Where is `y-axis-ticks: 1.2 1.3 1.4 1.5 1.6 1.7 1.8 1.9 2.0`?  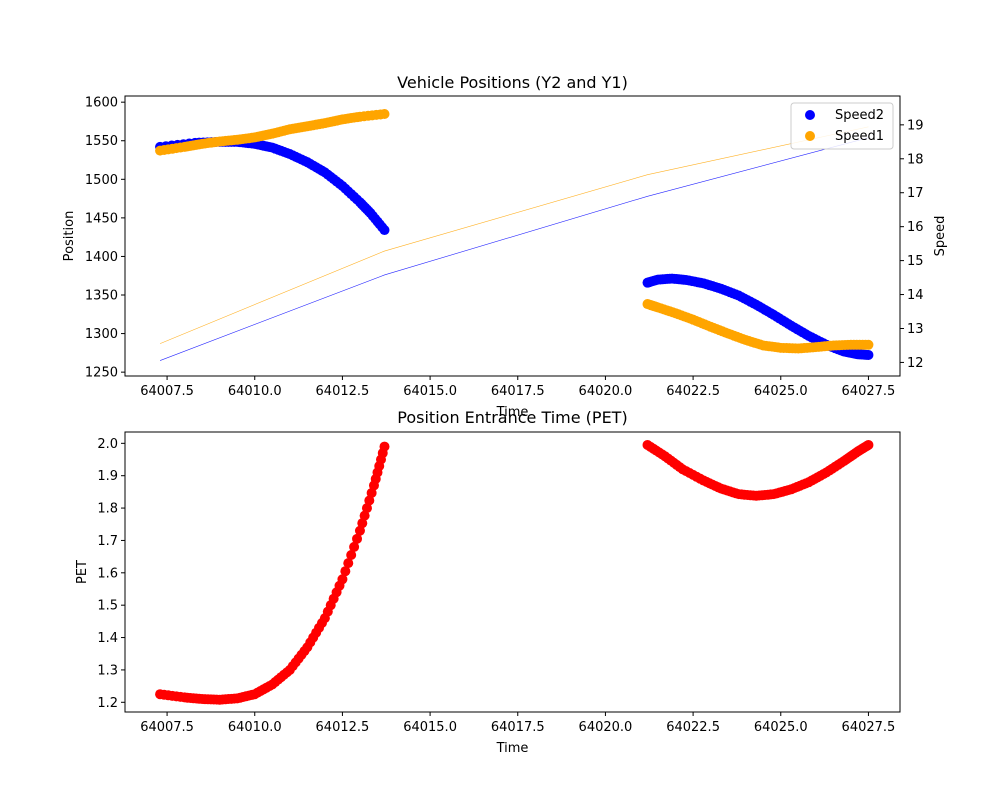
y-axis-ticks: 1.2 1.3 1.4 1.5 1.6 1.7 1.8 1.9 2.0 is located at coordinates (111, 574).